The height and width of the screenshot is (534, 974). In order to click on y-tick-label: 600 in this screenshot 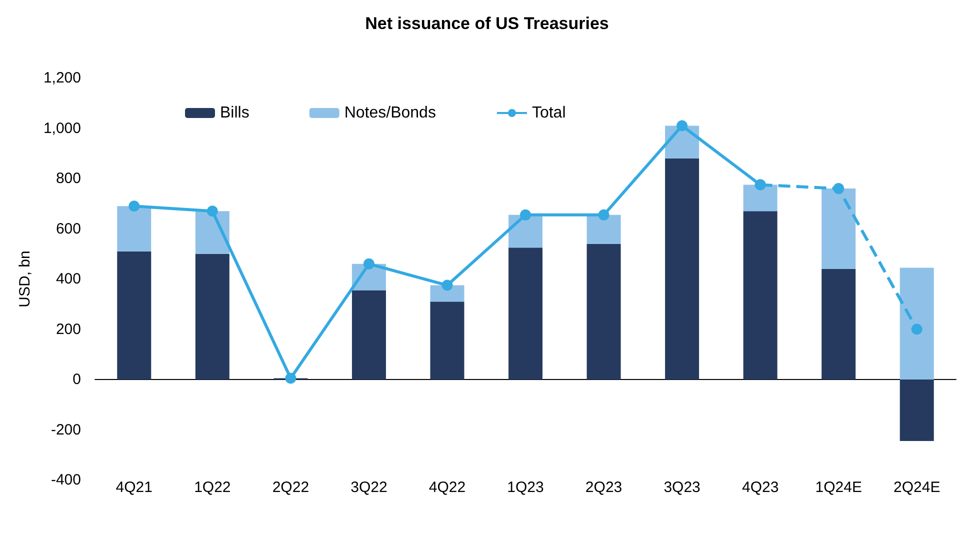, I will do `click(68, 229)`.